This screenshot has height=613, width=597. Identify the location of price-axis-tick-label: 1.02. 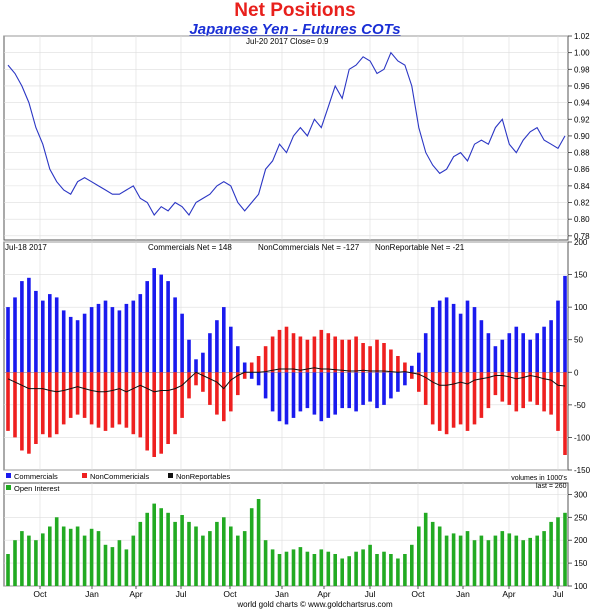
(582, 36).